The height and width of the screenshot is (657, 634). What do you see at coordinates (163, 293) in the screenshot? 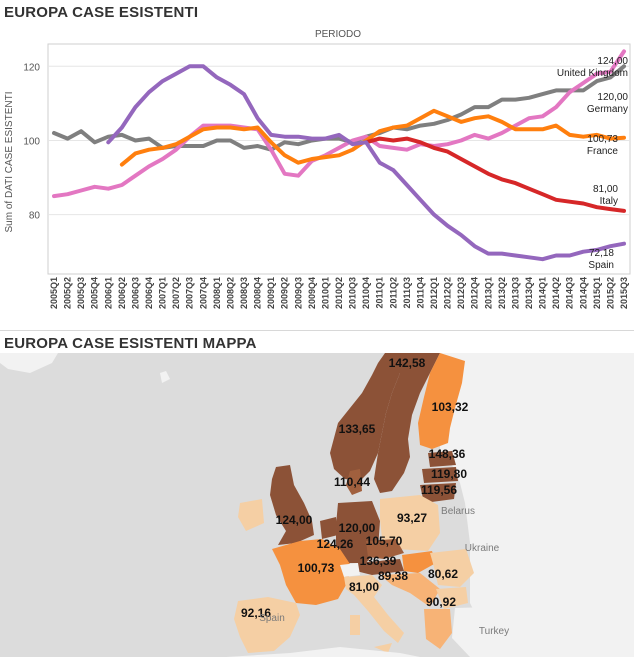
I see `x-tick-label: 2007Q1` at bounding box center [163, 293].